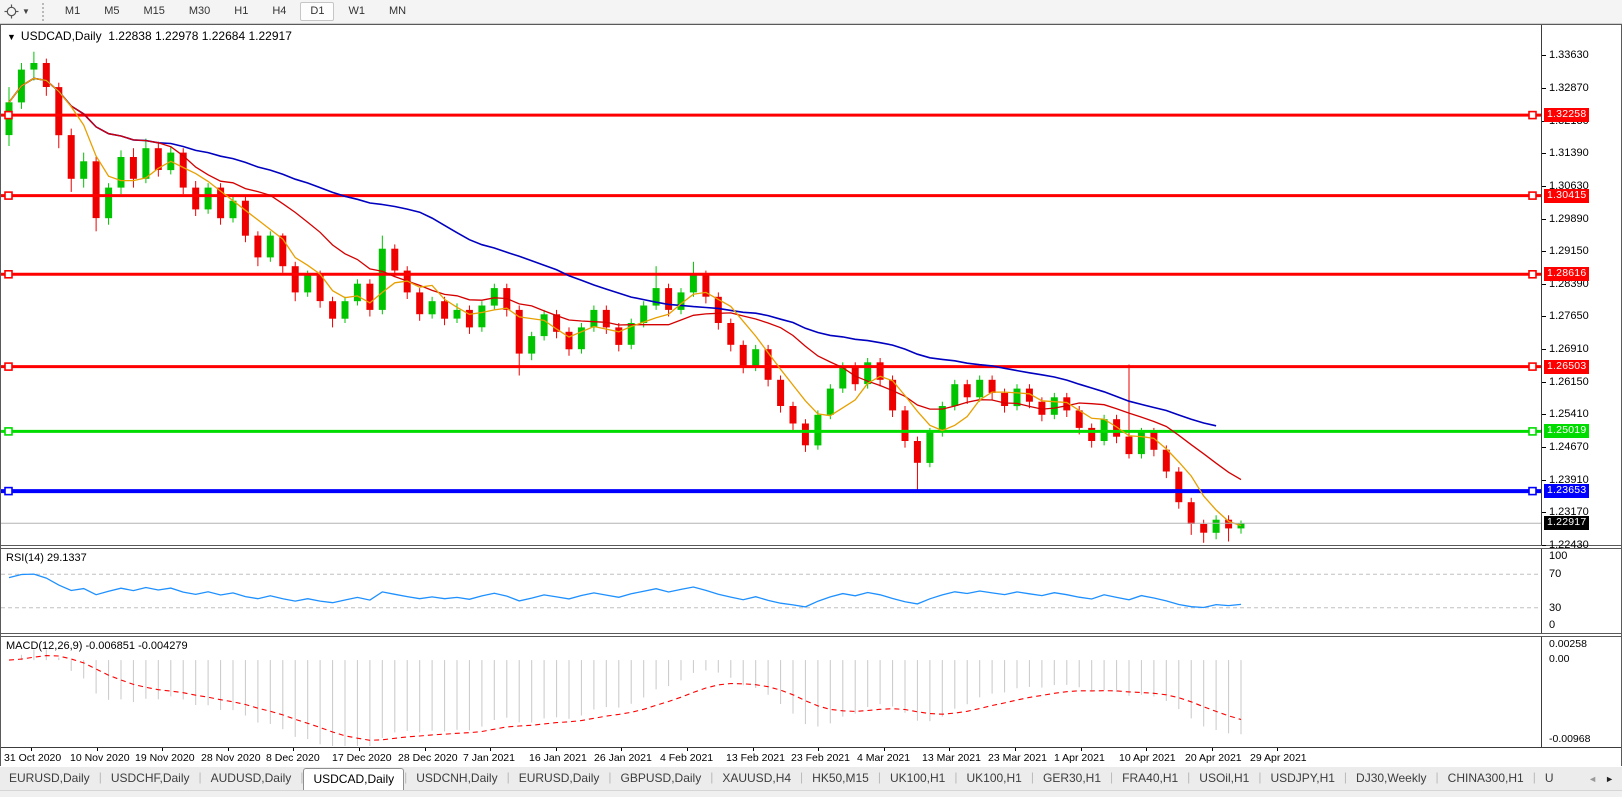 Image resolution: width=1622 pixels, height=797 pixels. I want to click on macd-histogram, so click(631, 697).